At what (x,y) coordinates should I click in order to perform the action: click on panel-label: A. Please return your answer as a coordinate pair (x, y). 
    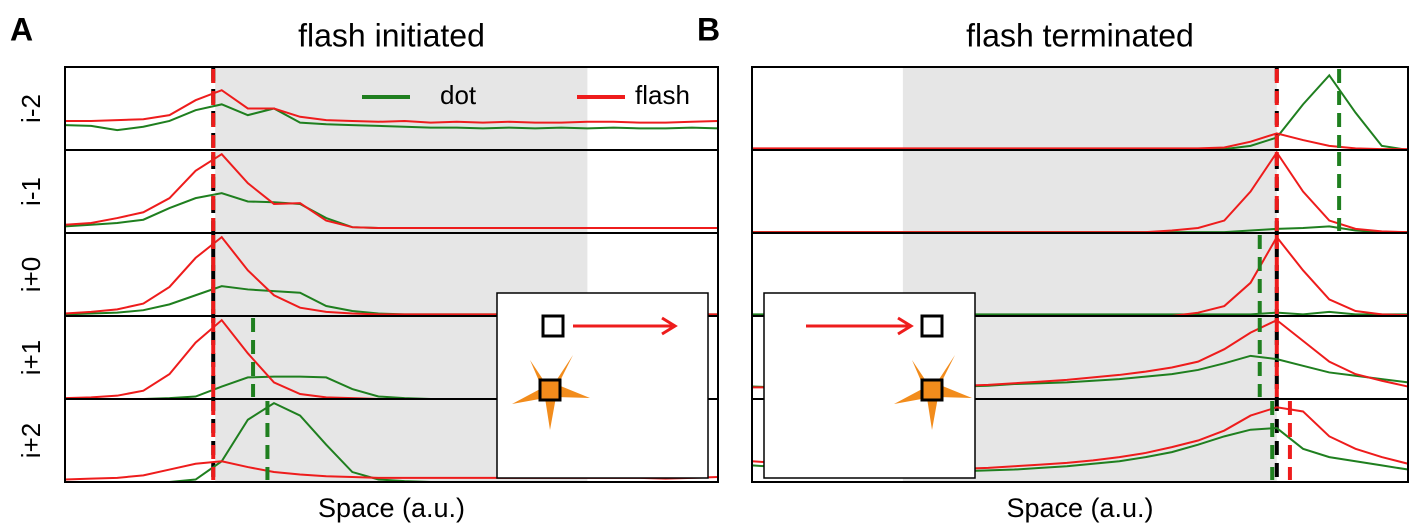
    Looking at the image, I should click on (21, 29).